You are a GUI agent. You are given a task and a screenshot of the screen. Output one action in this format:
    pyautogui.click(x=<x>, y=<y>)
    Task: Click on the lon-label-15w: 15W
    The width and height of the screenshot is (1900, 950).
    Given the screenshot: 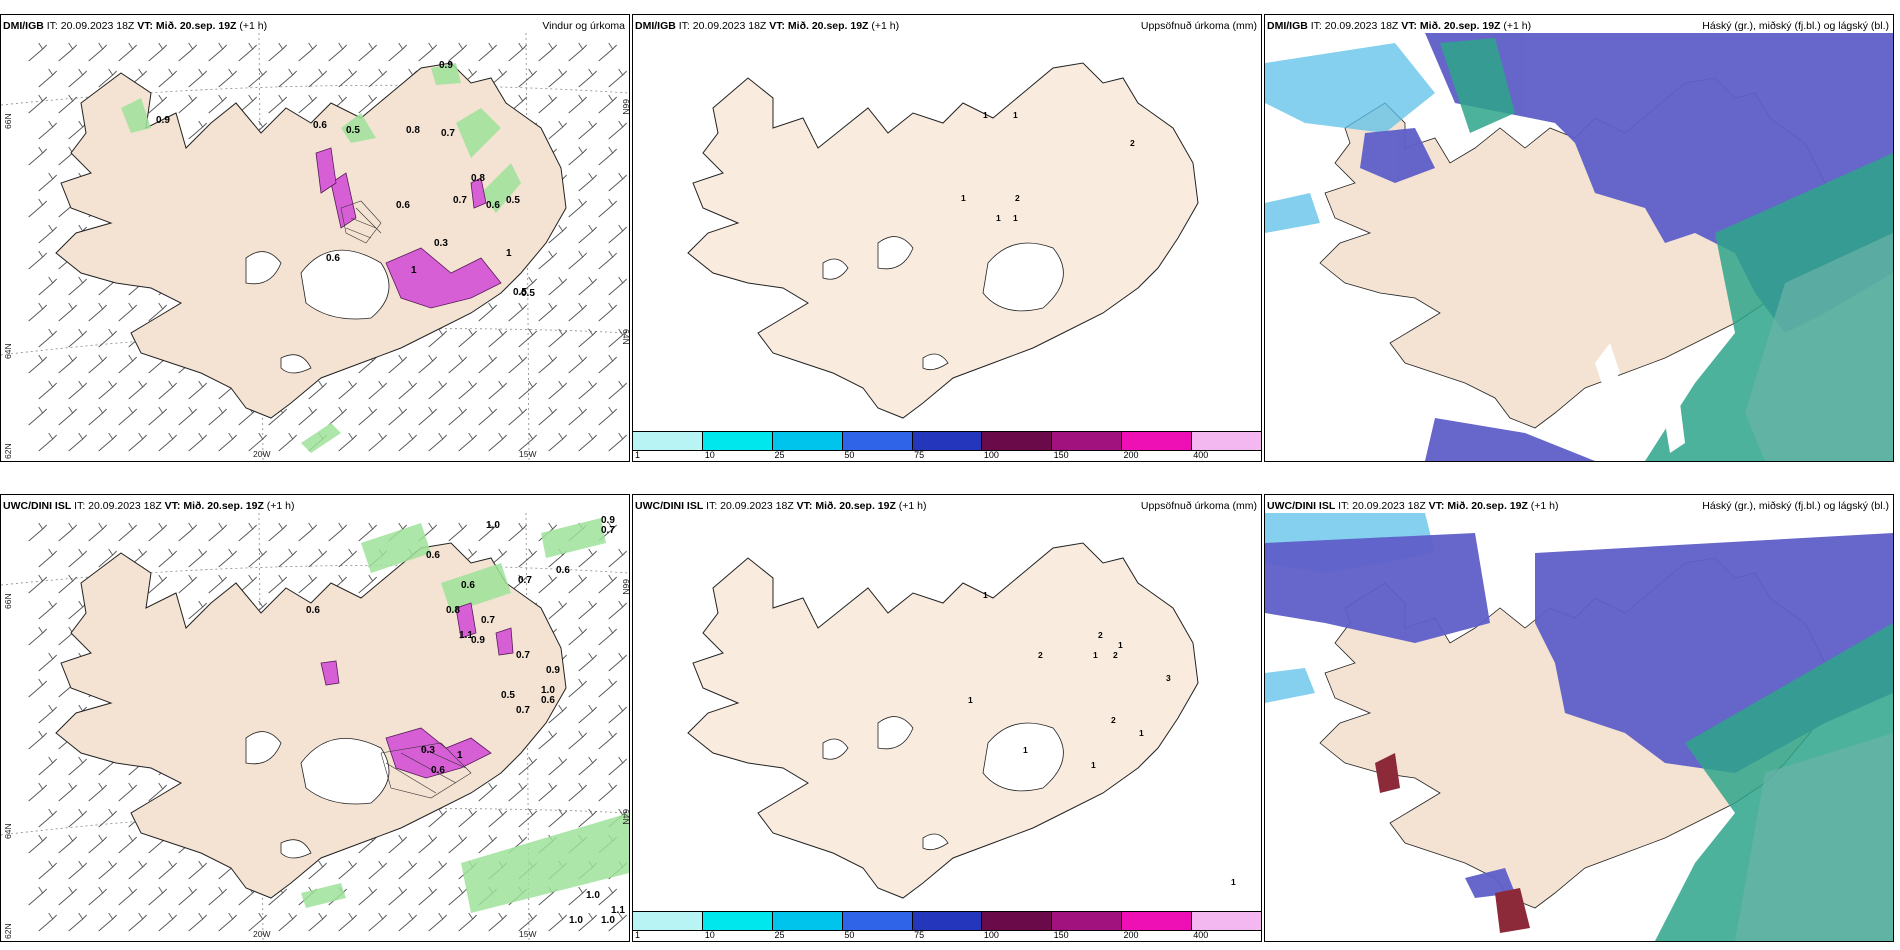 What is the action you would take?
    pyautogui.click(x=527, y=934)
    